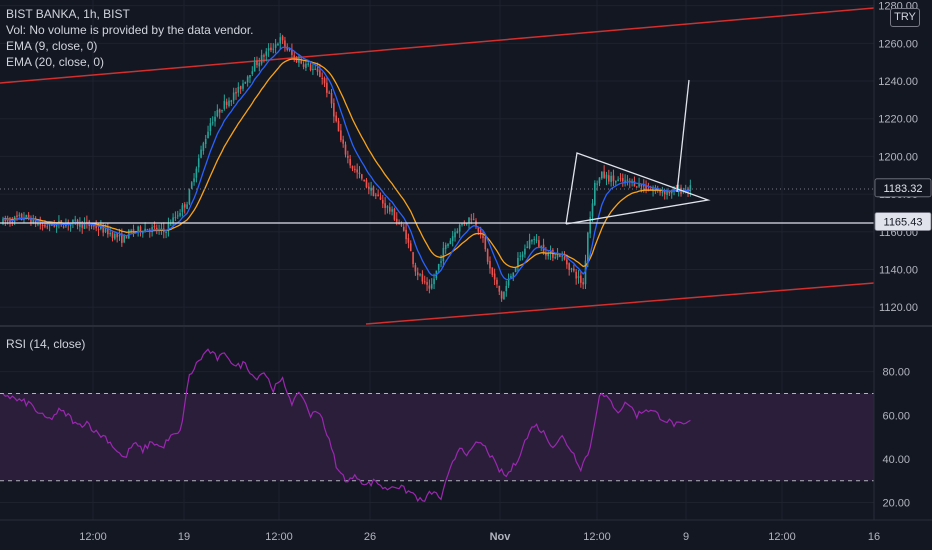 Image resolution: width=932 pixels, height=550 pixels. What do you see at coordinates (52, 46) in the screenshot?
I see `ema9-legend: EMA (9, close, 0)` at bounding box center [52, 46].